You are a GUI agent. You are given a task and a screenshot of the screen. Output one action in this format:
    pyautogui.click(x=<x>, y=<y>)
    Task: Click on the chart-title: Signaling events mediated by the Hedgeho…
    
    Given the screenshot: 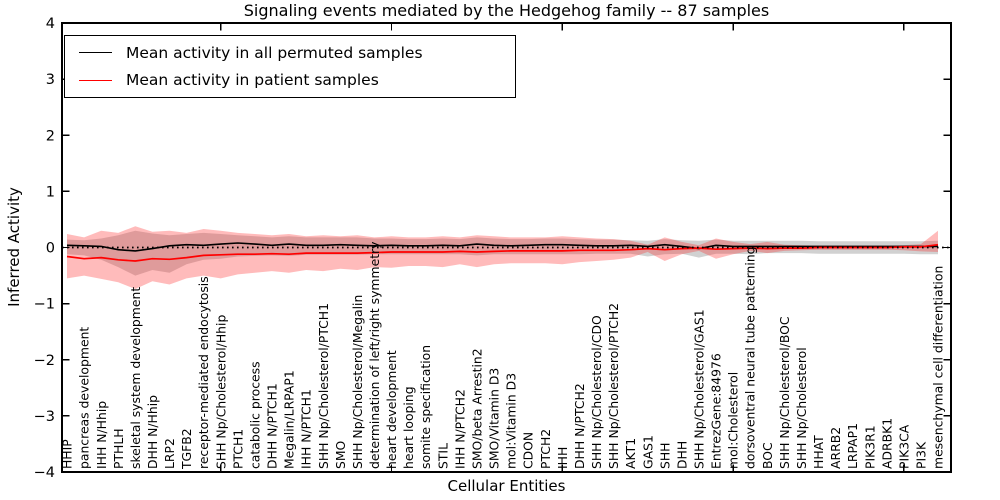 What is the action you would take?
    pyautogui.click(x=506, y=10)
    